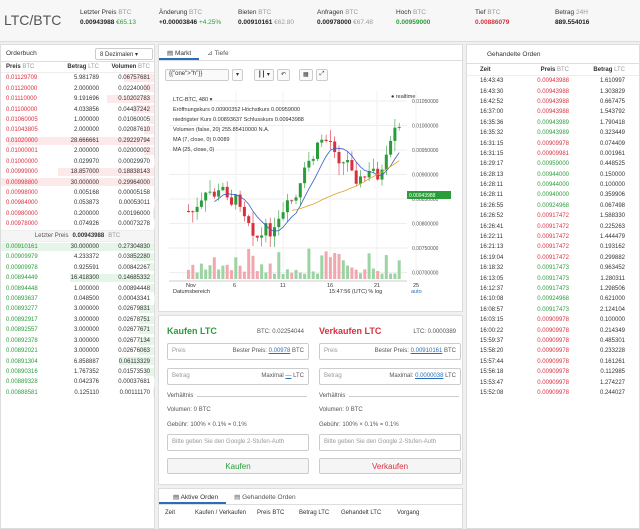 The height and width of the screenshot is (529, 640). I want to click on svg-text: 15:47:56 (UTC) % log, so click(355, 292).